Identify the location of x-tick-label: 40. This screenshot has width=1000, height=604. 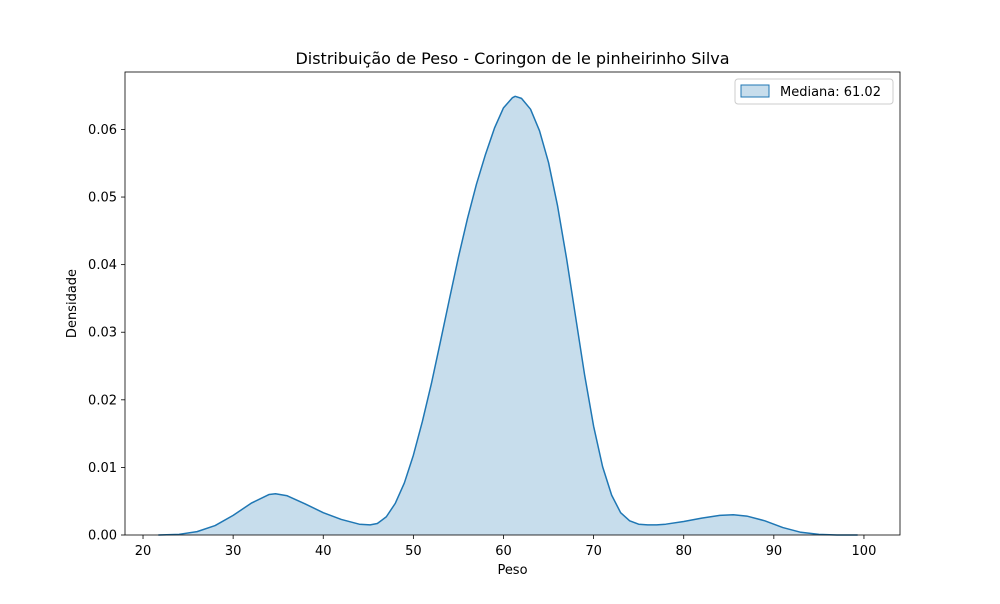
(323, 551).